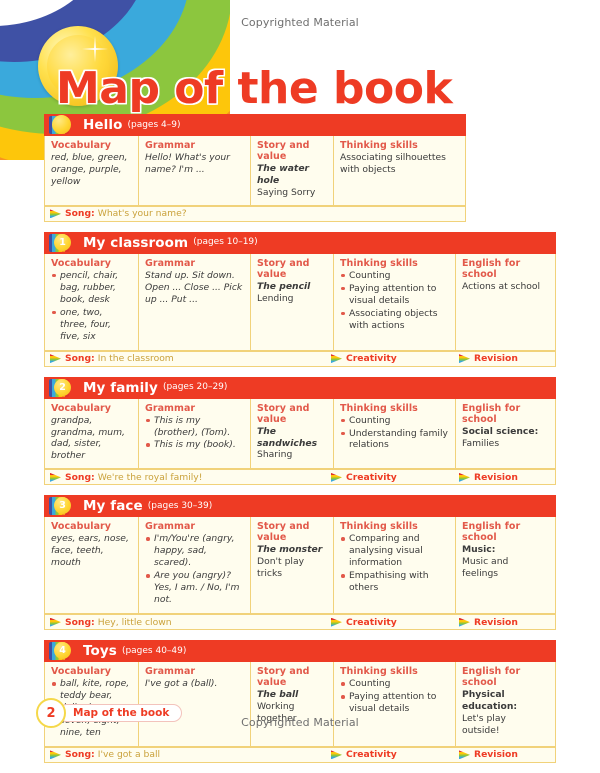 The image size is (600, 773). I want to click on song-title: In the classroom, so click(135, 359).